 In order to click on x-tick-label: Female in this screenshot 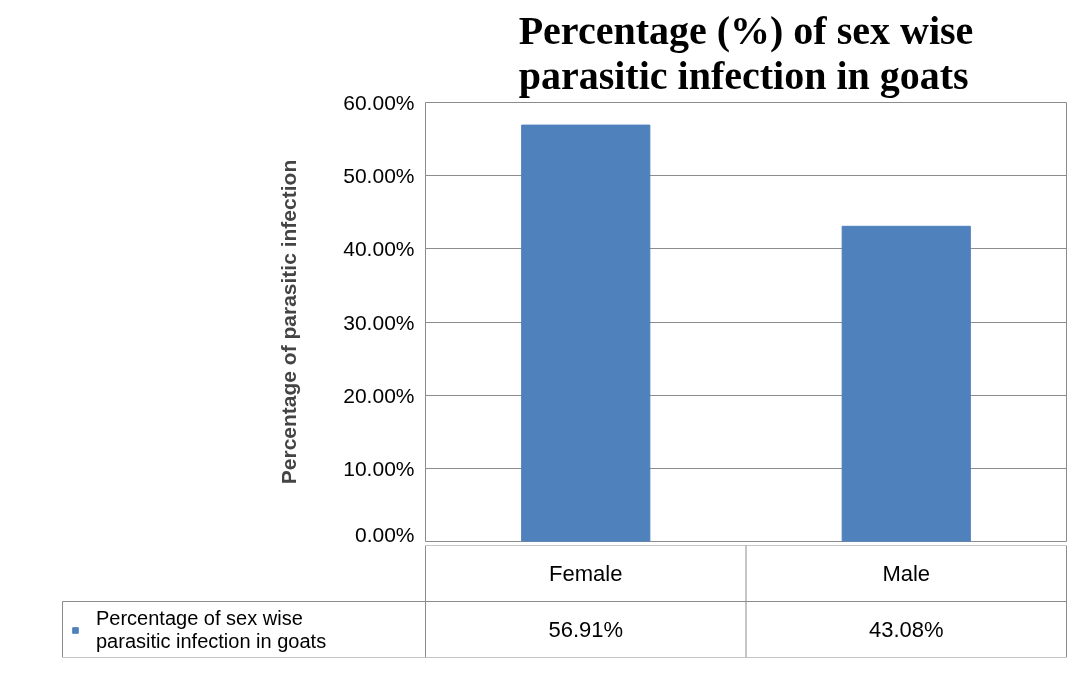, I will do `click(586, 573)`.